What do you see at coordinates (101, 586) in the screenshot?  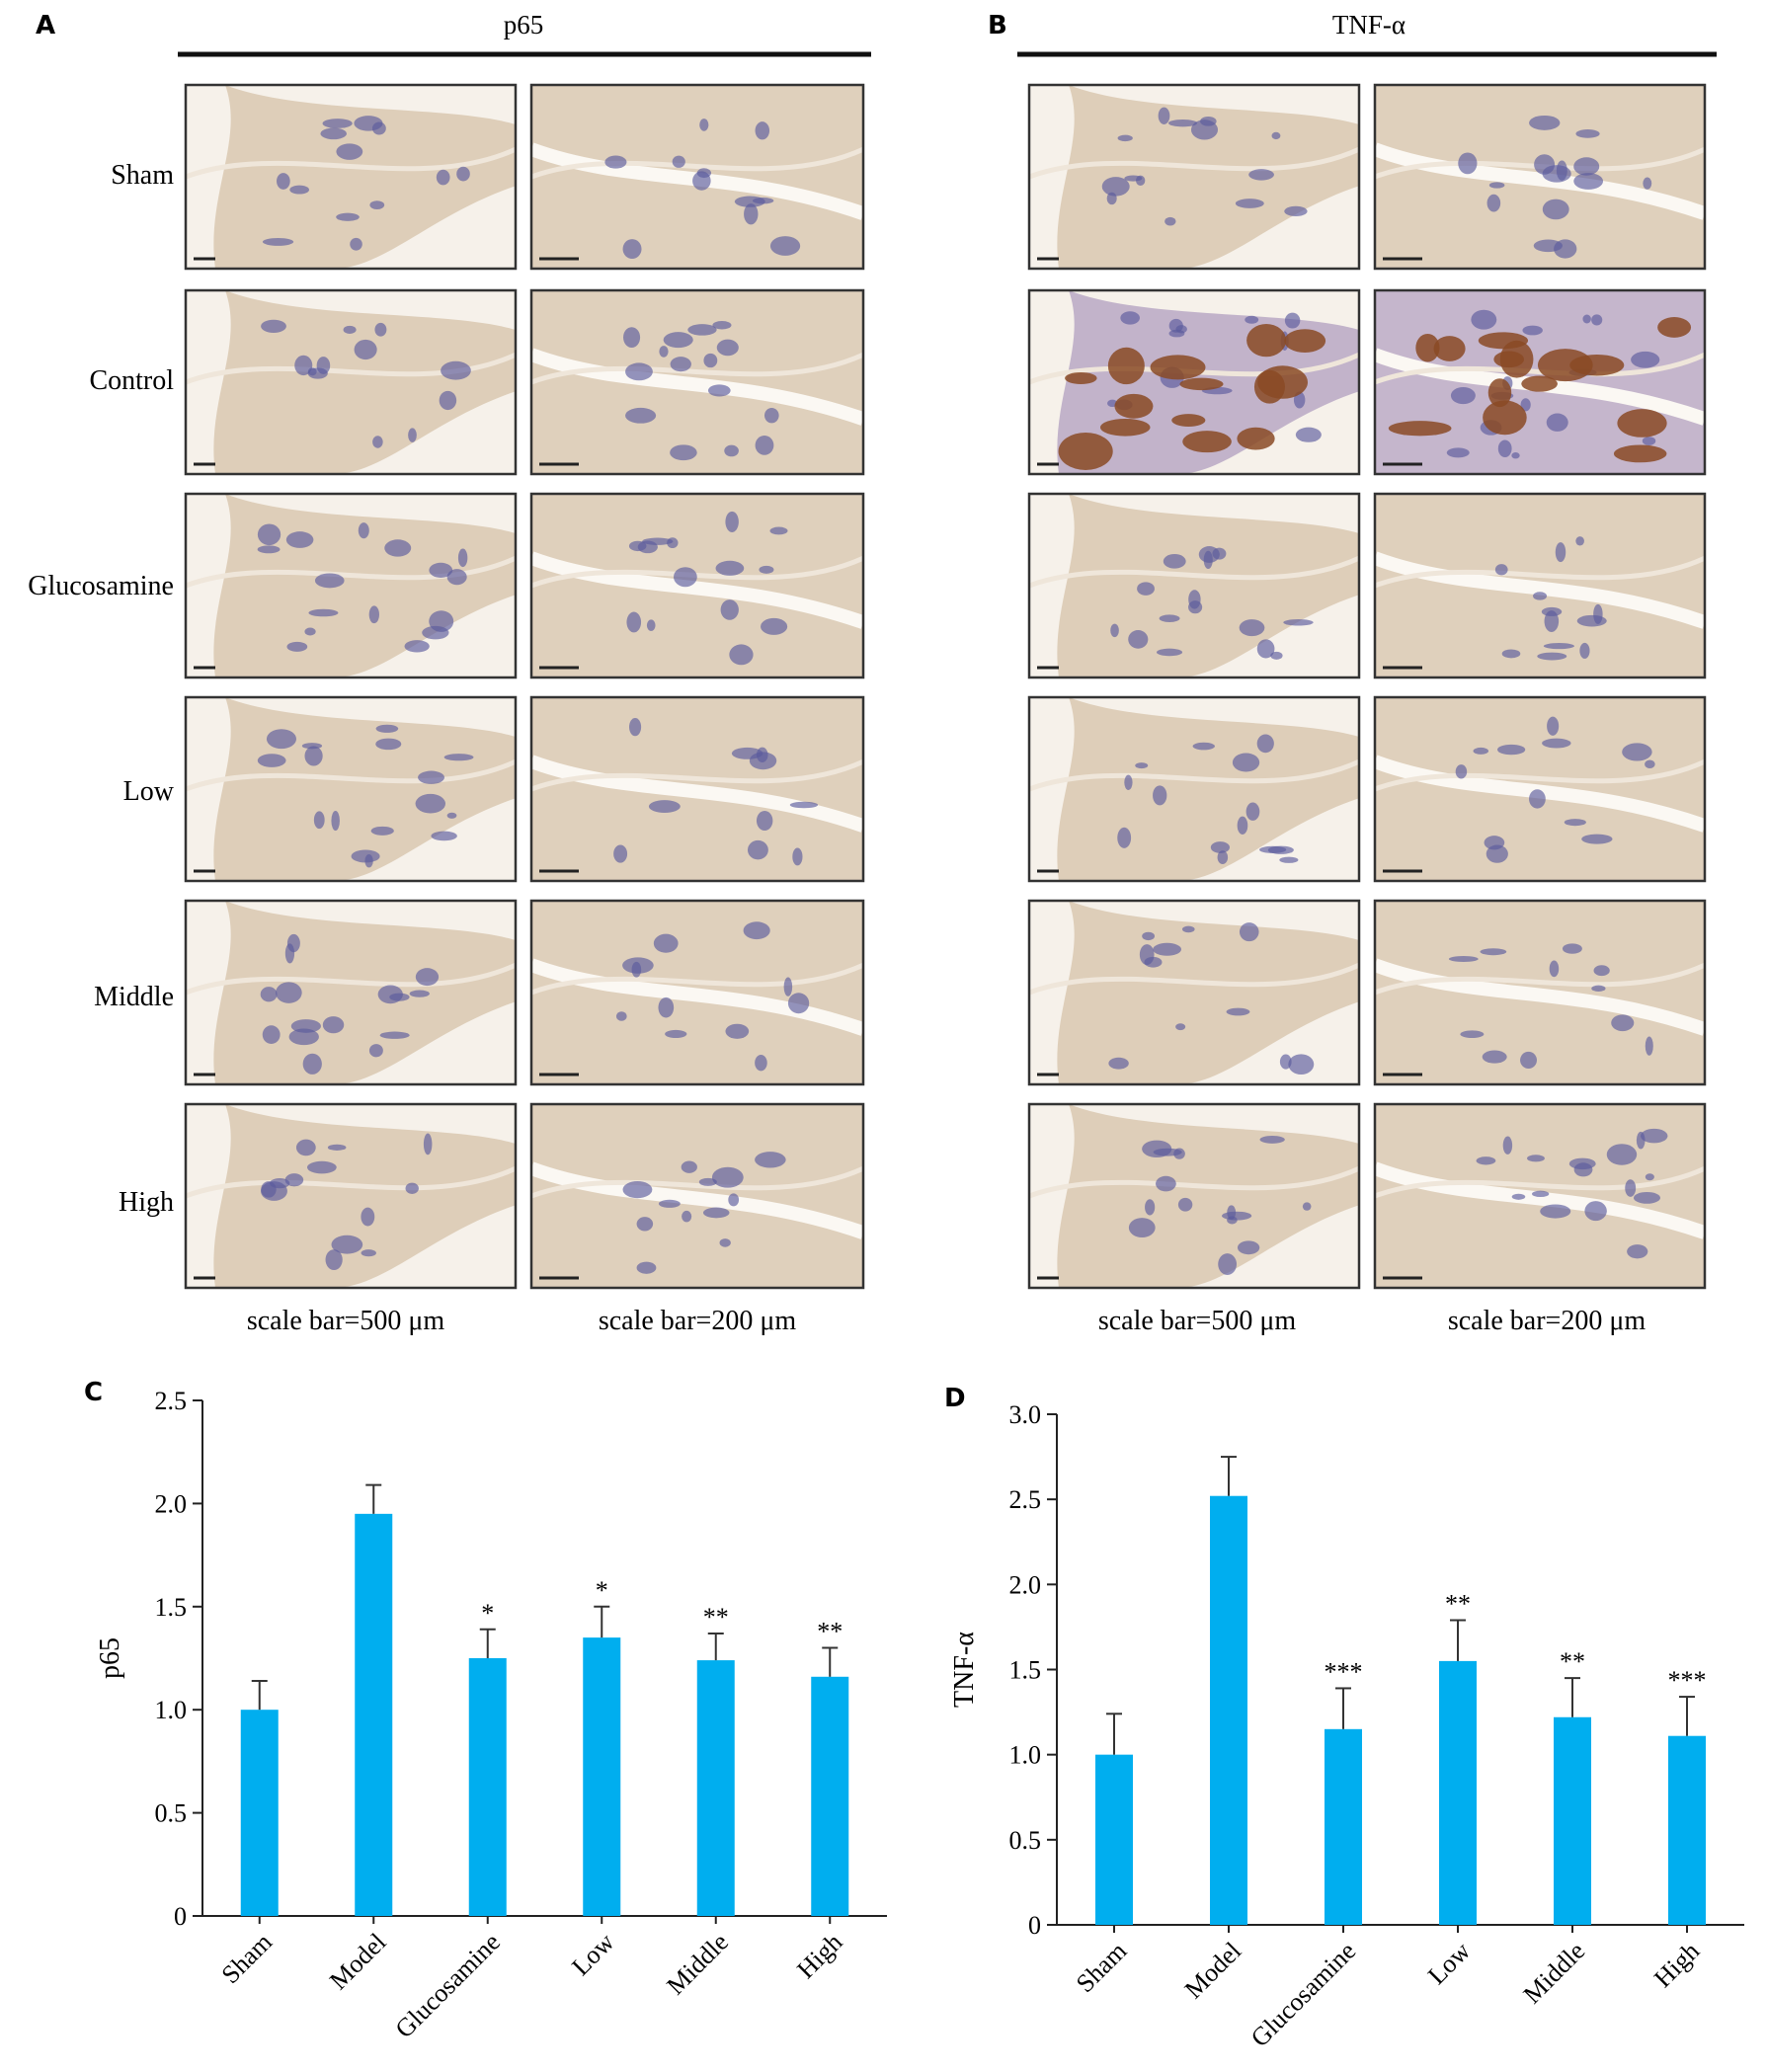 I see `row-label: Glucosamine` at bounding box center [101, 586].